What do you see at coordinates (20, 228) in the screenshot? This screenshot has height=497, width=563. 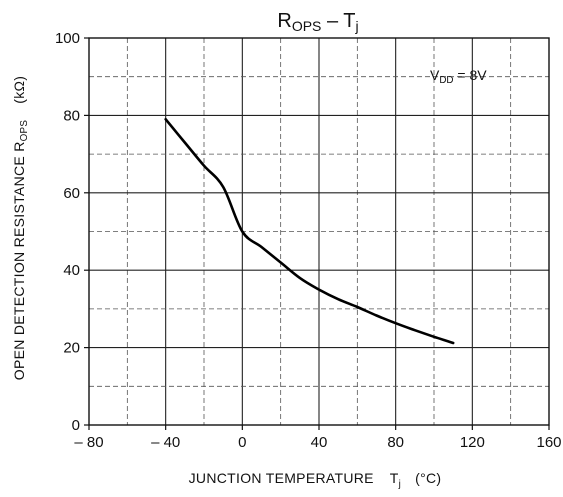 I see `y-axis-label: OPEN DETECTION RESISTANCE ROPS(kΩ)` at bounding box center [20, 228].